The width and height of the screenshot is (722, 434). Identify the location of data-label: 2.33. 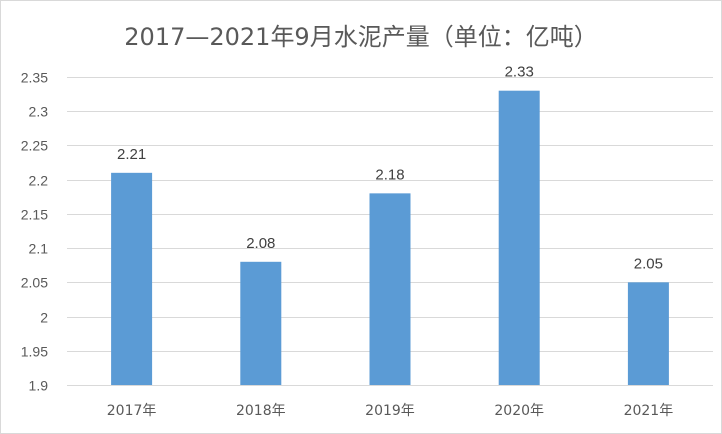
(519, 72).